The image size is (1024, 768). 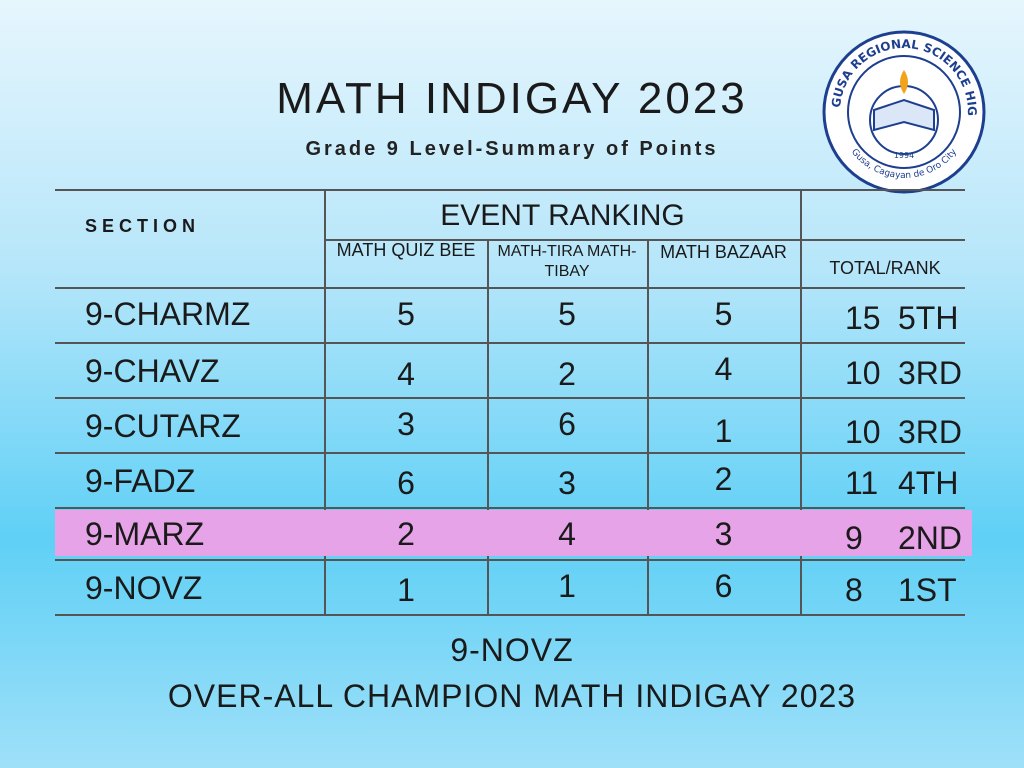 I want to click on section-header: SECTION, so click(x=143, y=226).